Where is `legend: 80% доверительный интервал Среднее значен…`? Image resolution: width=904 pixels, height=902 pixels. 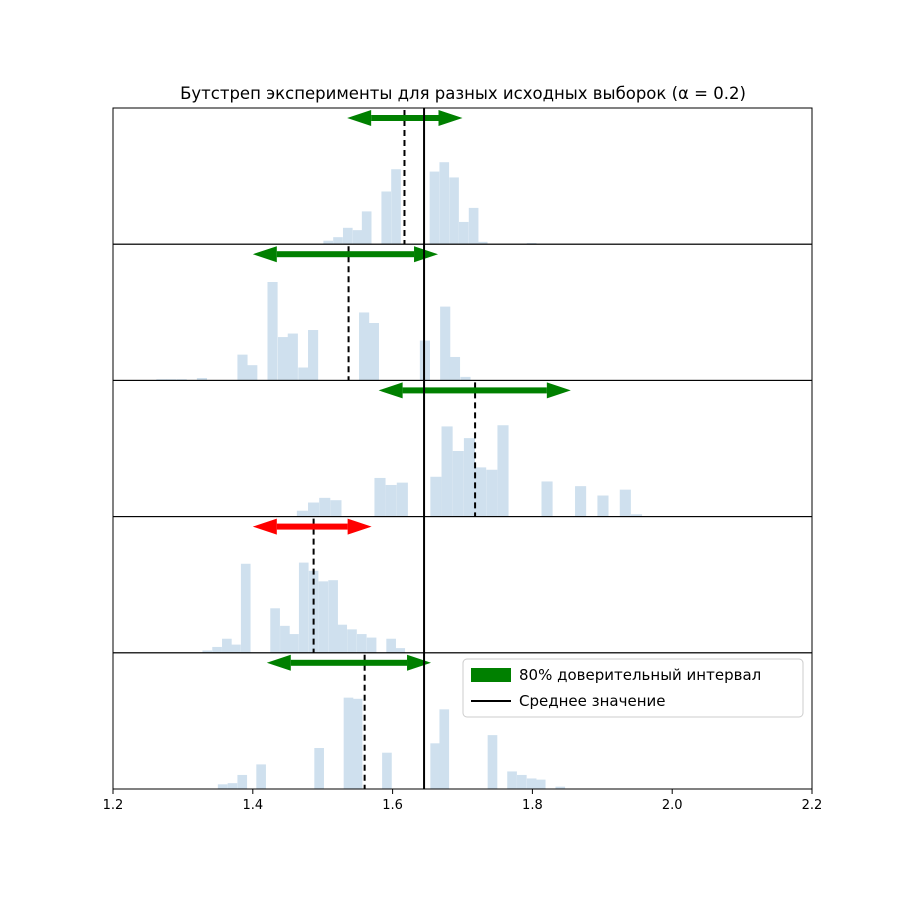 legend: 80% доверительный интервал Среднее значен… is located at coordinates (633, 688).